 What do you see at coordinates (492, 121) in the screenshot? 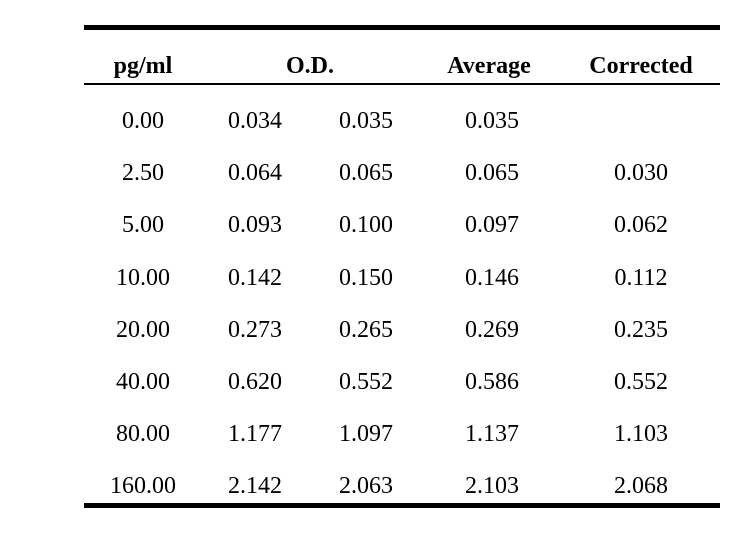
I see `cell-average: 0.035` at bounding box center [492, 121].